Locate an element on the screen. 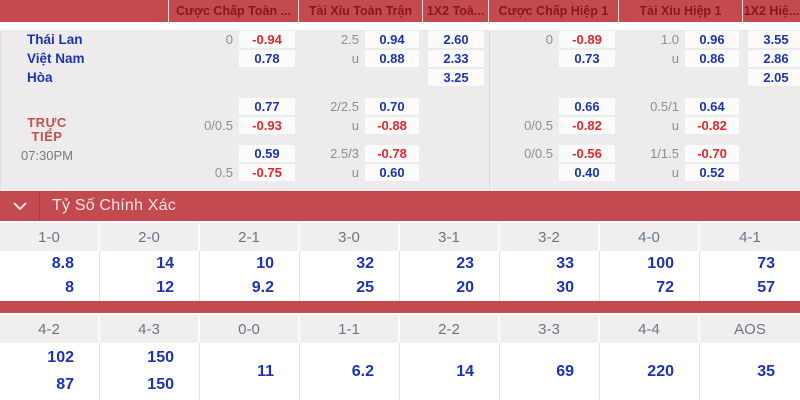 The image size is (800, 400). odds-cell-1x2-ft: 3.25 is located at coordinates (456, 77).